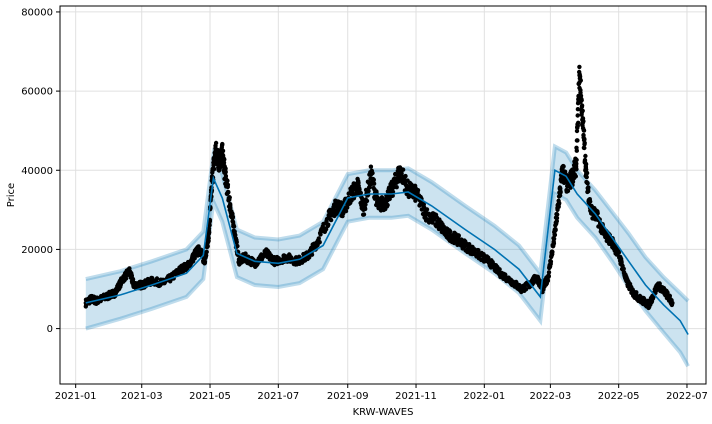 Image resolution: width=712 pixels, height=424 pixels. Describe the element at coordinates (484, 396) in the screenshot. I see `x-tick-label: 2022-01` at that location.